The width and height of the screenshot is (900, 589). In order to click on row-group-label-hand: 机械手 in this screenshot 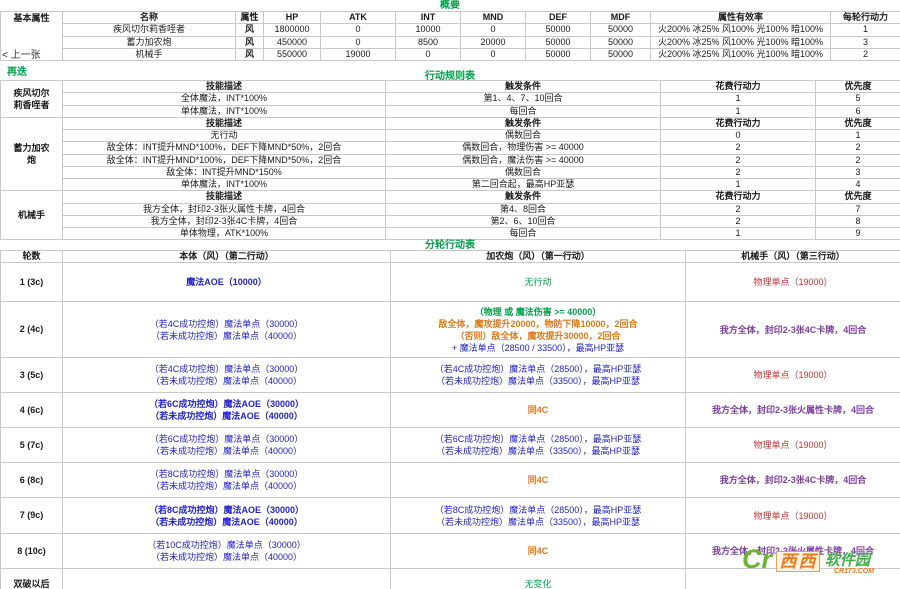, I will do `click(31, 215)`.